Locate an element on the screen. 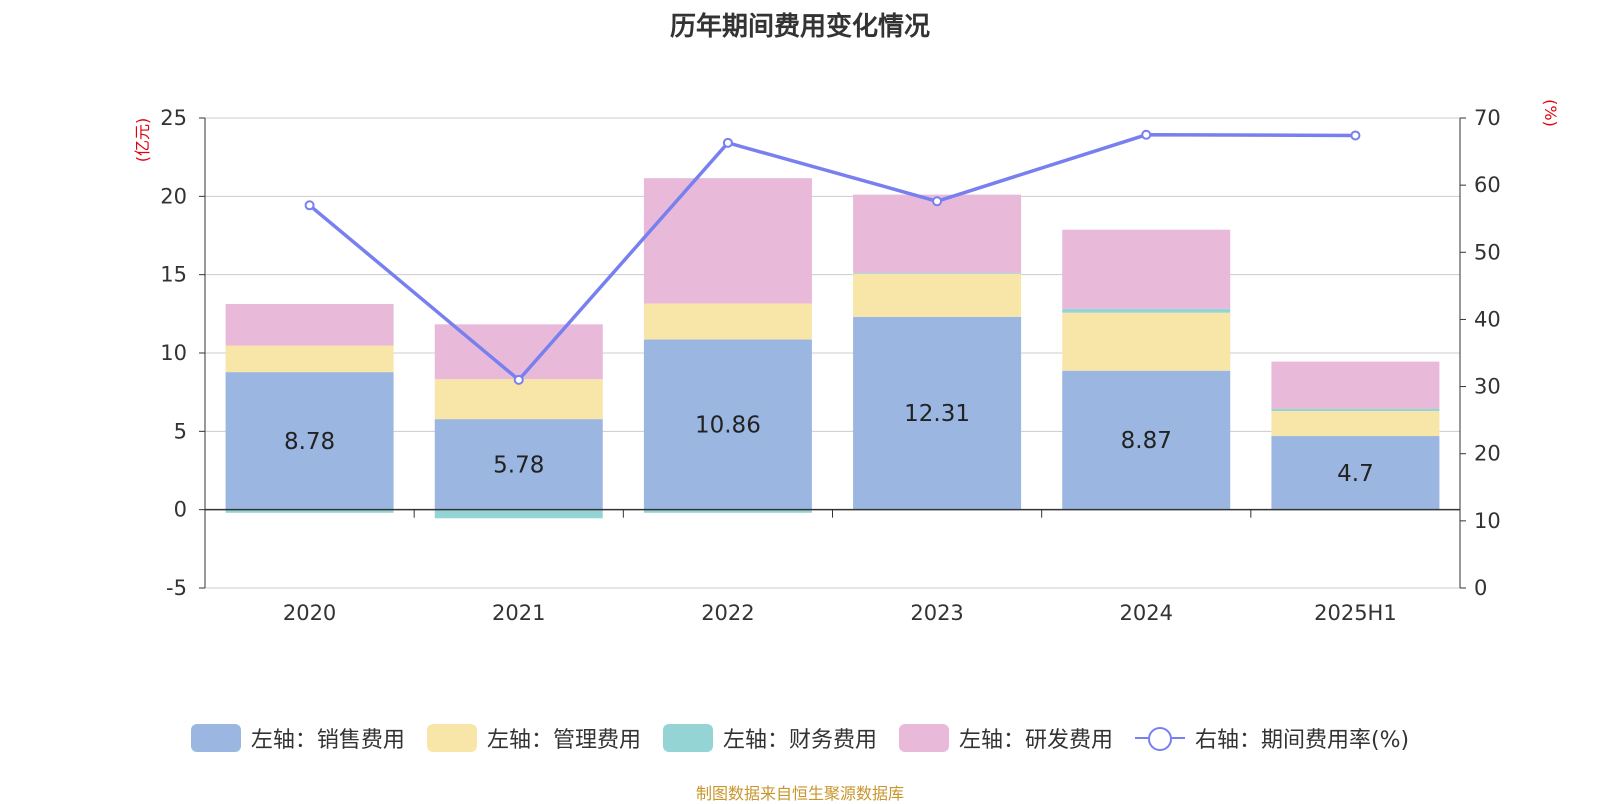  right-axis-tick-label: 0 is located at coordinates (1480, 588).